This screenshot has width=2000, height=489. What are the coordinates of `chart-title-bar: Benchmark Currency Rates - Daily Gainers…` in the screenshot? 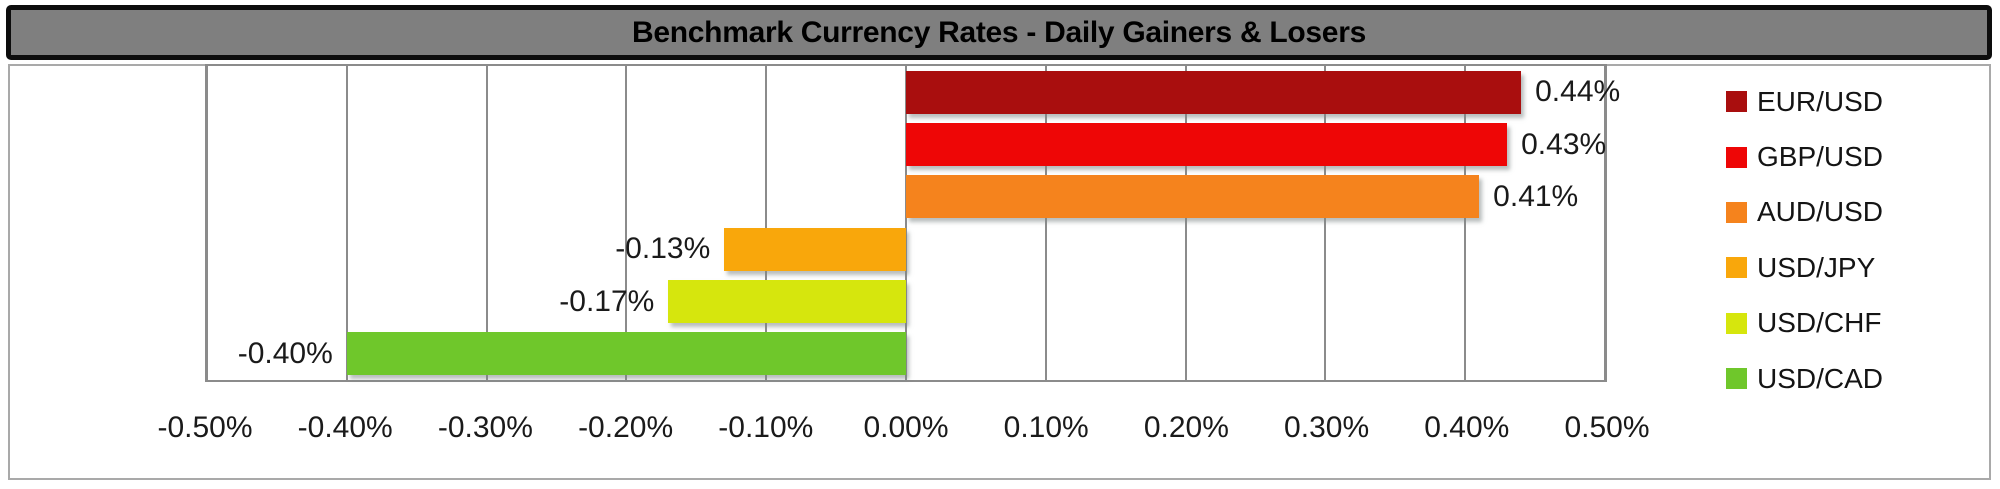 It's located at (999, 32).